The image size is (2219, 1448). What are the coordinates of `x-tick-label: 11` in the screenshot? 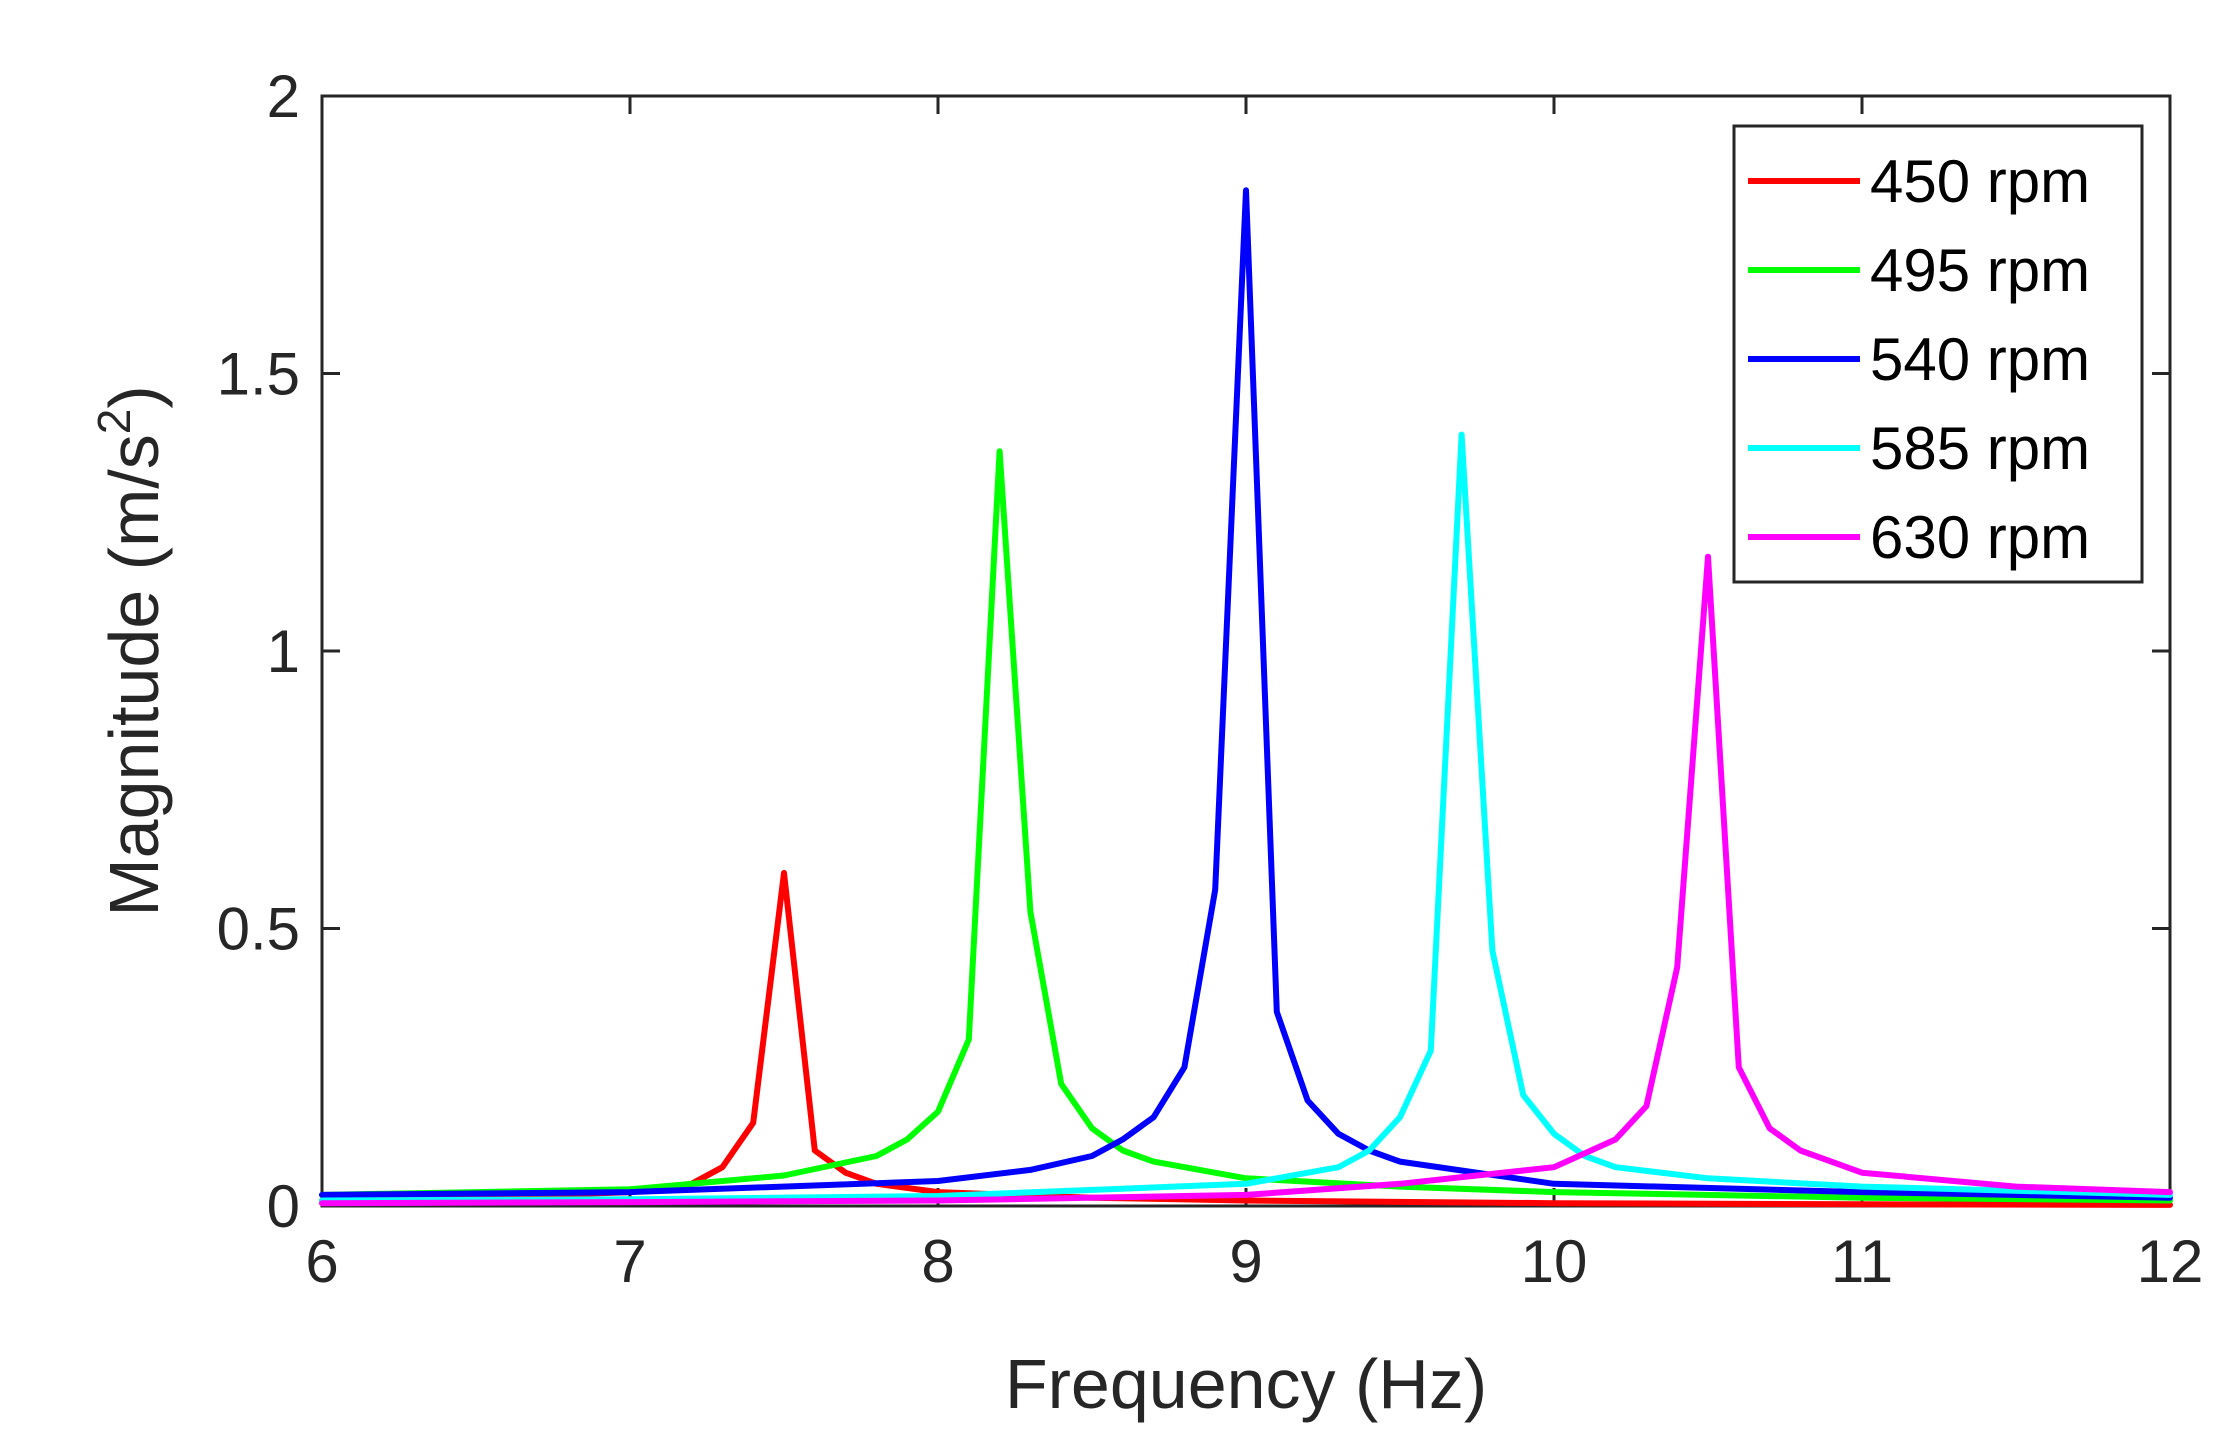 It's located at (1862, 1261).